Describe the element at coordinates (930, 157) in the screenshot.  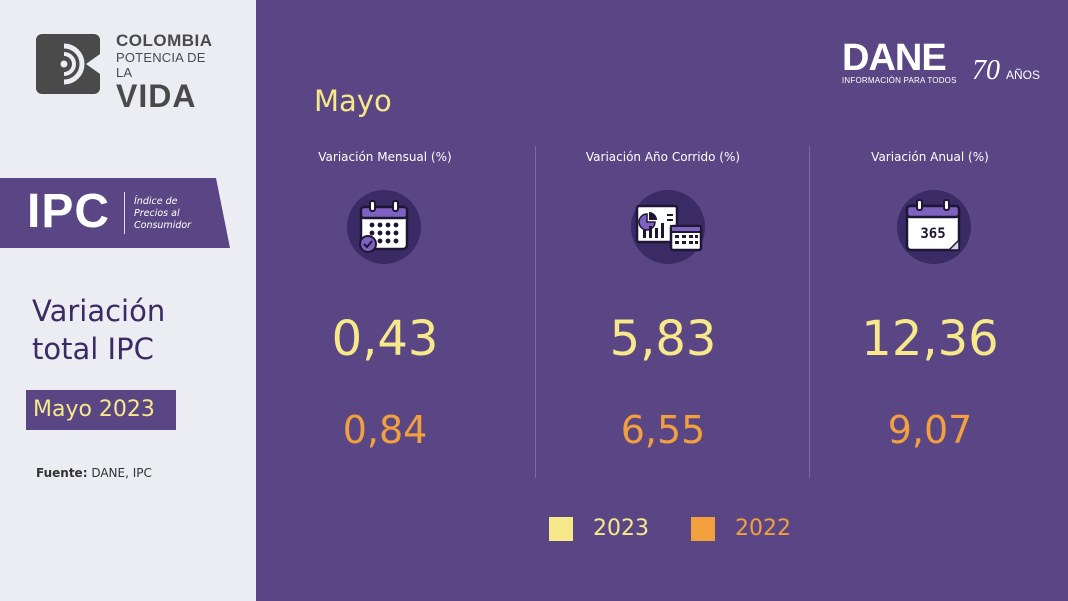
I see `indicator-title: Variación Anual (%)` at that location.